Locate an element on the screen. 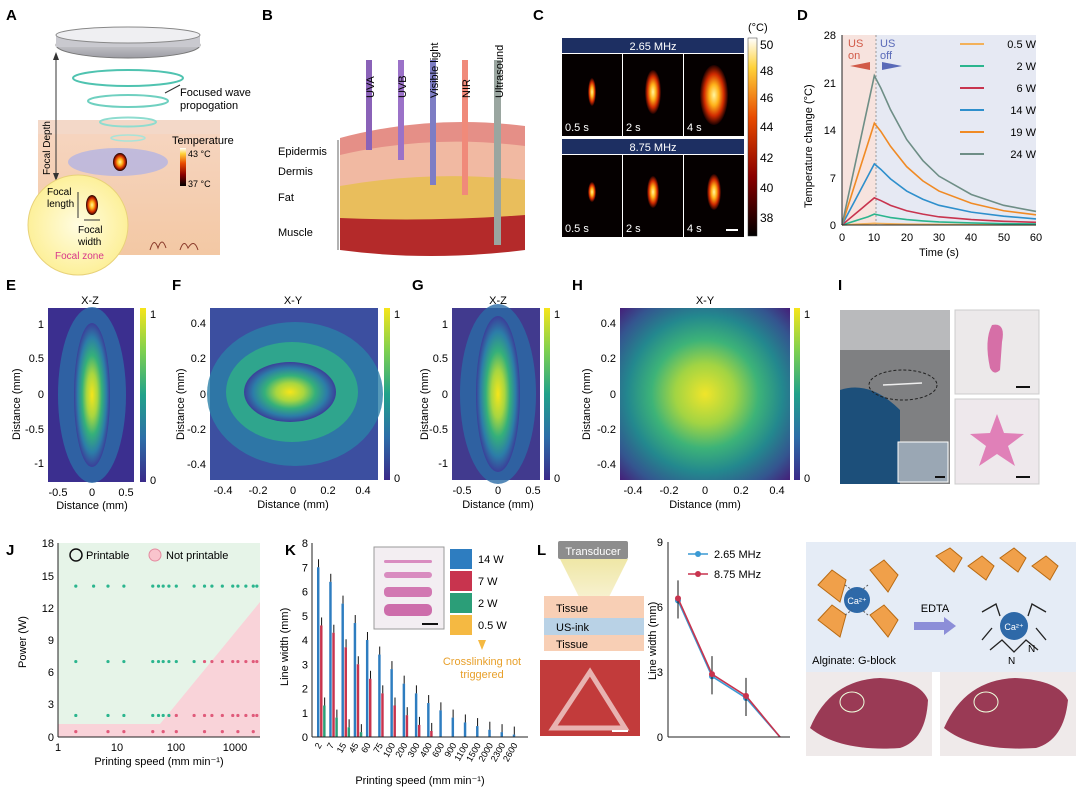 The image size is (1080, 790). alginate-label: Alginate: G-block is located at coordinates (854, 661).